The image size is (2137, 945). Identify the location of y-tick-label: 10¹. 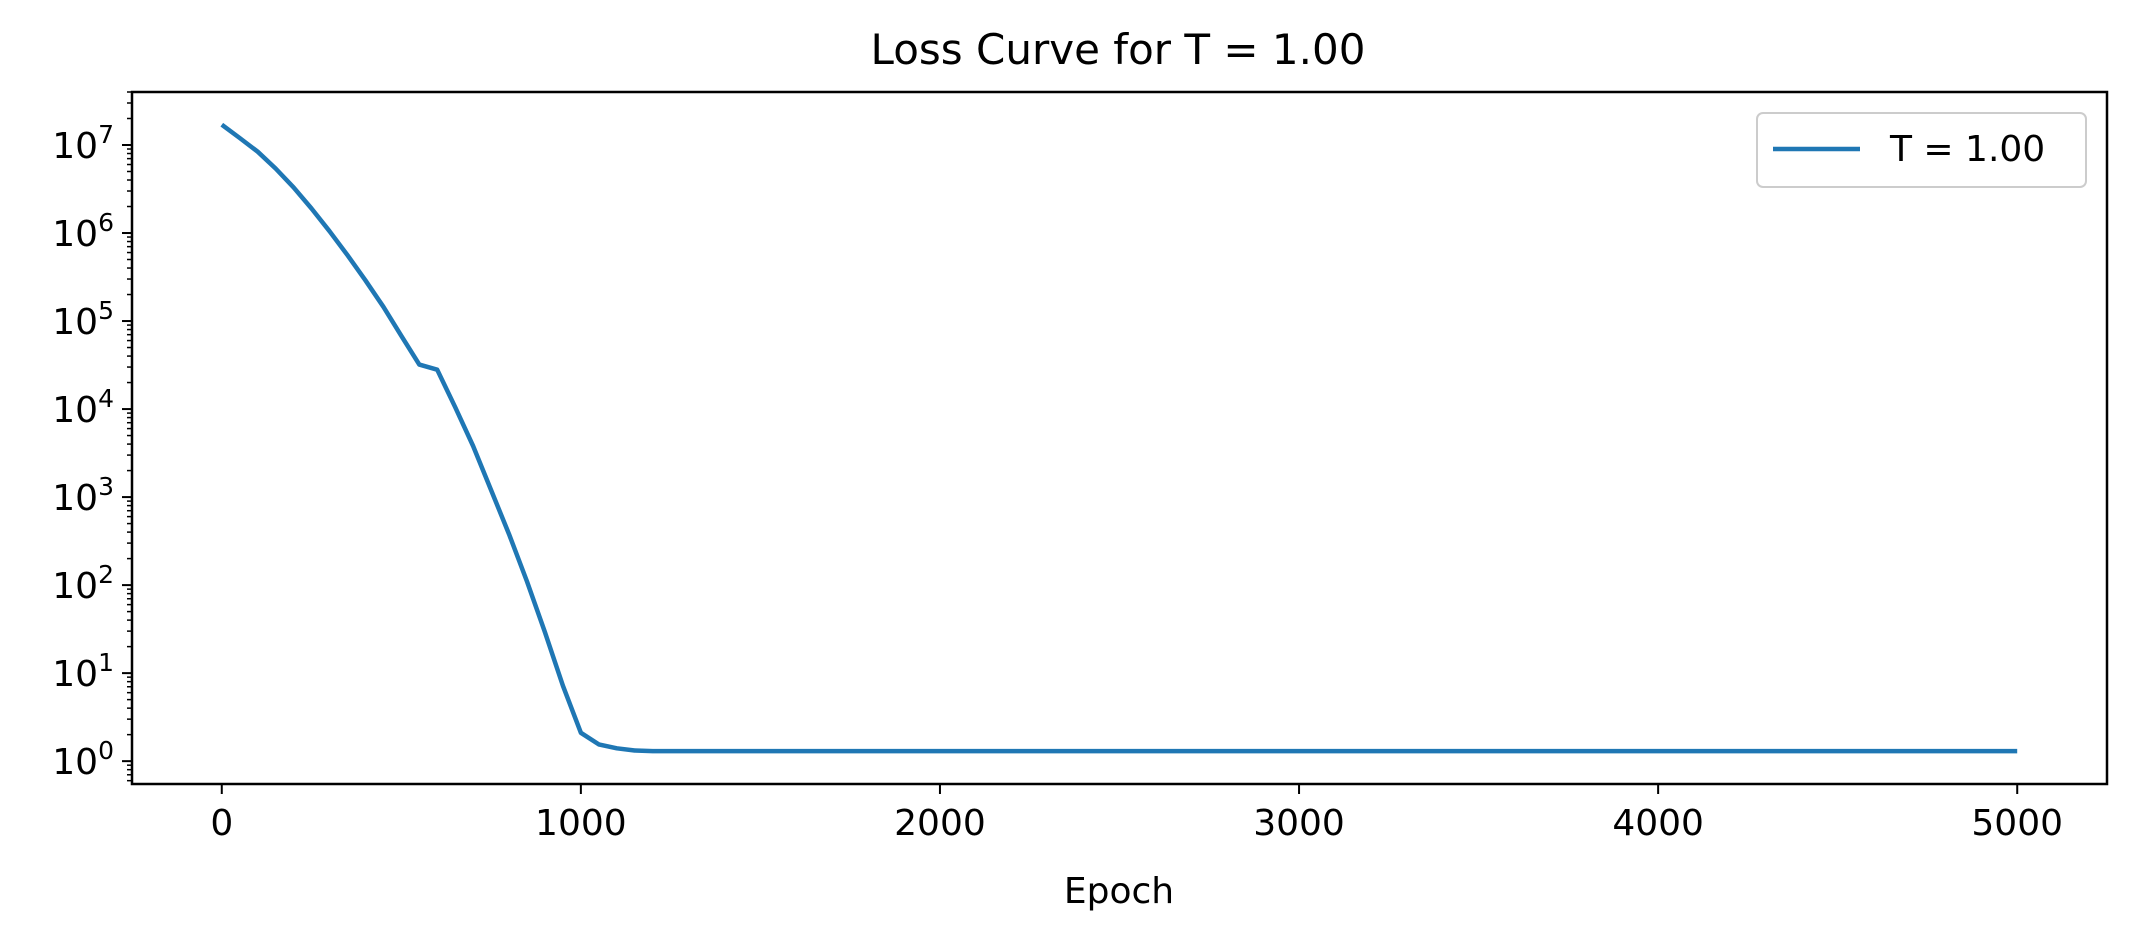
(83, 671).